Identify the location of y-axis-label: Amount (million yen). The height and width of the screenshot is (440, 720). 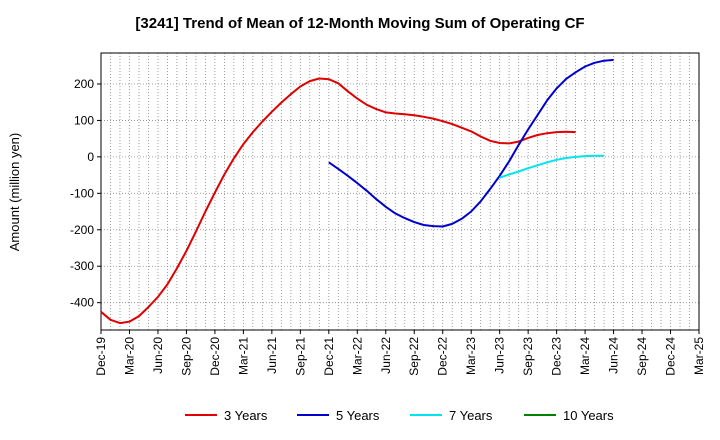
(14, 192).